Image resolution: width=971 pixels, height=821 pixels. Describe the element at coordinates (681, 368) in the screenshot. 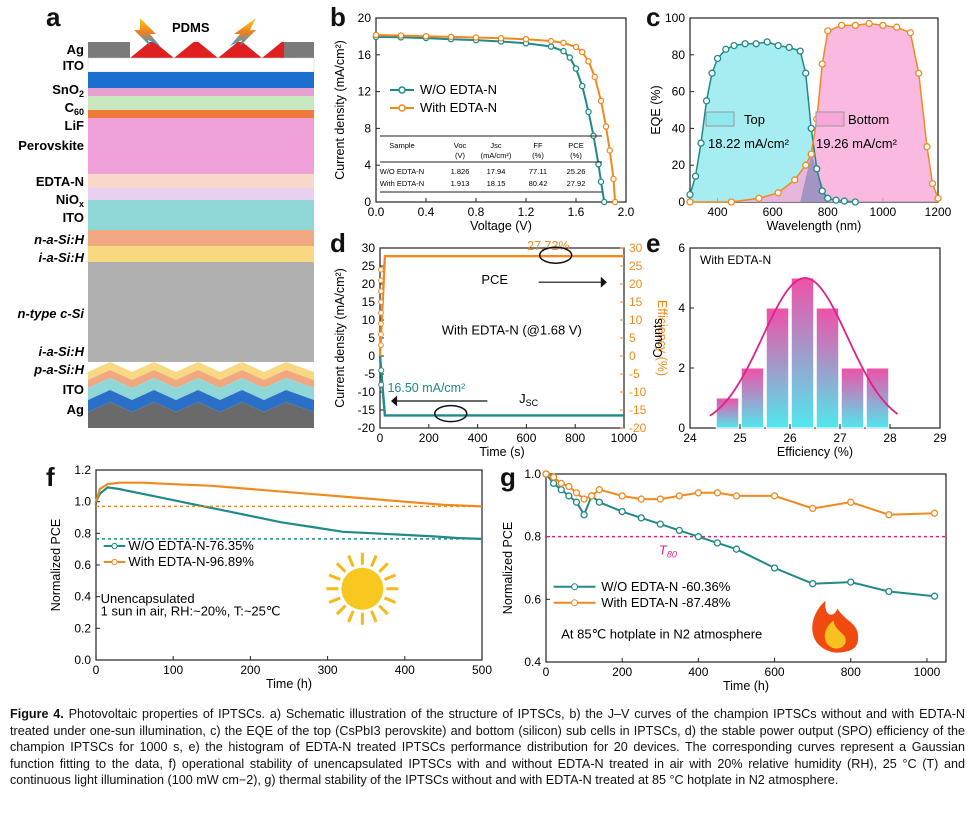

I see `y-tick-label: 2` at that location.